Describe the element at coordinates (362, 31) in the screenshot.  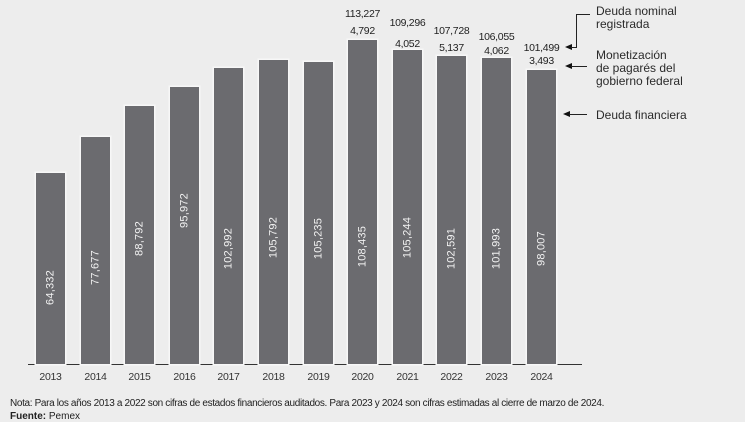
I see `segment-value-label: 4,792` at that location.